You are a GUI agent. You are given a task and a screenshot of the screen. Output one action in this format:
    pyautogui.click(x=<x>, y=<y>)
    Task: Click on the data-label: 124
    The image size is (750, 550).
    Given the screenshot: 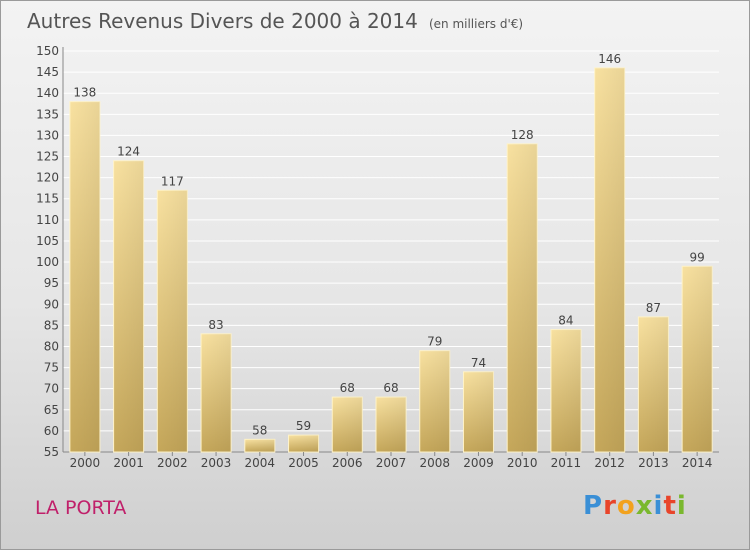 What is the action you would take?
    pyautogui.click(x=128, y=152)
    